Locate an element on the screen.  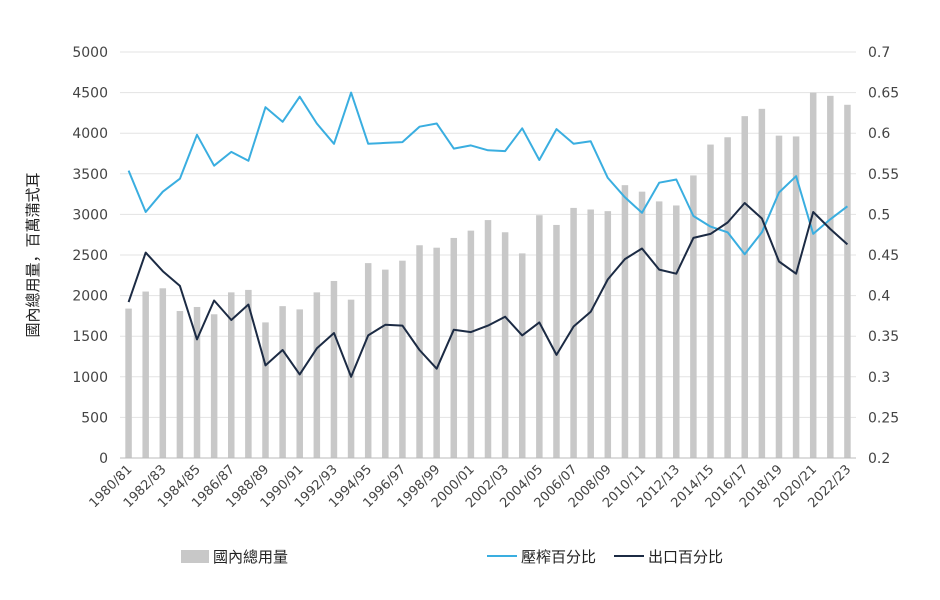
y-tick-label: 500 is located at coordinates (94, 418).